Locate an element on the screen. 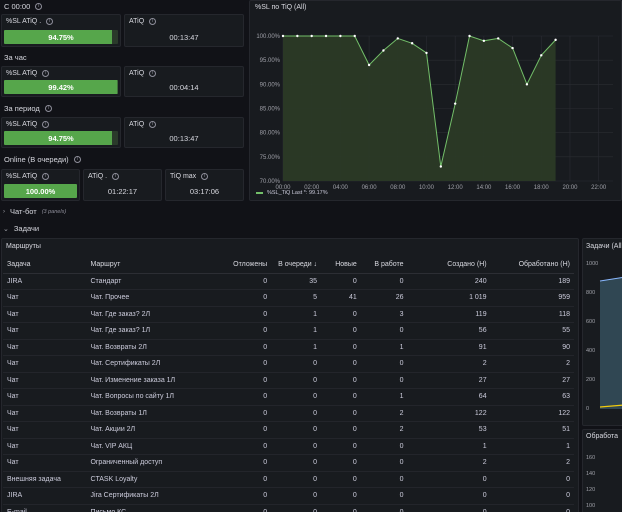 The height and width of the screenshot is (512, 622). table-row: Чат Чат. Сертификаты 2Л 0 0 0 0 2 2 is located at coordinates (288, 364).